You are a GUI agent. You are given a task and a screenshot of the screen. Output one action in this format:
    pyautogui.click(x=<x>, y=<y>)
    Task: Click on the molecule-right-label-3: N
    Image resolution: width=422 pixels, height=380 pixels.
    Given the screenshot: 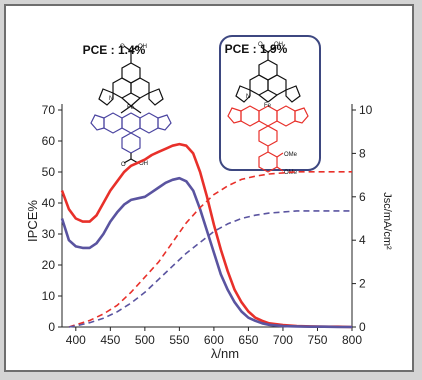 What is the action you would take?
    pyautogui.click(x=248, y=97)
    